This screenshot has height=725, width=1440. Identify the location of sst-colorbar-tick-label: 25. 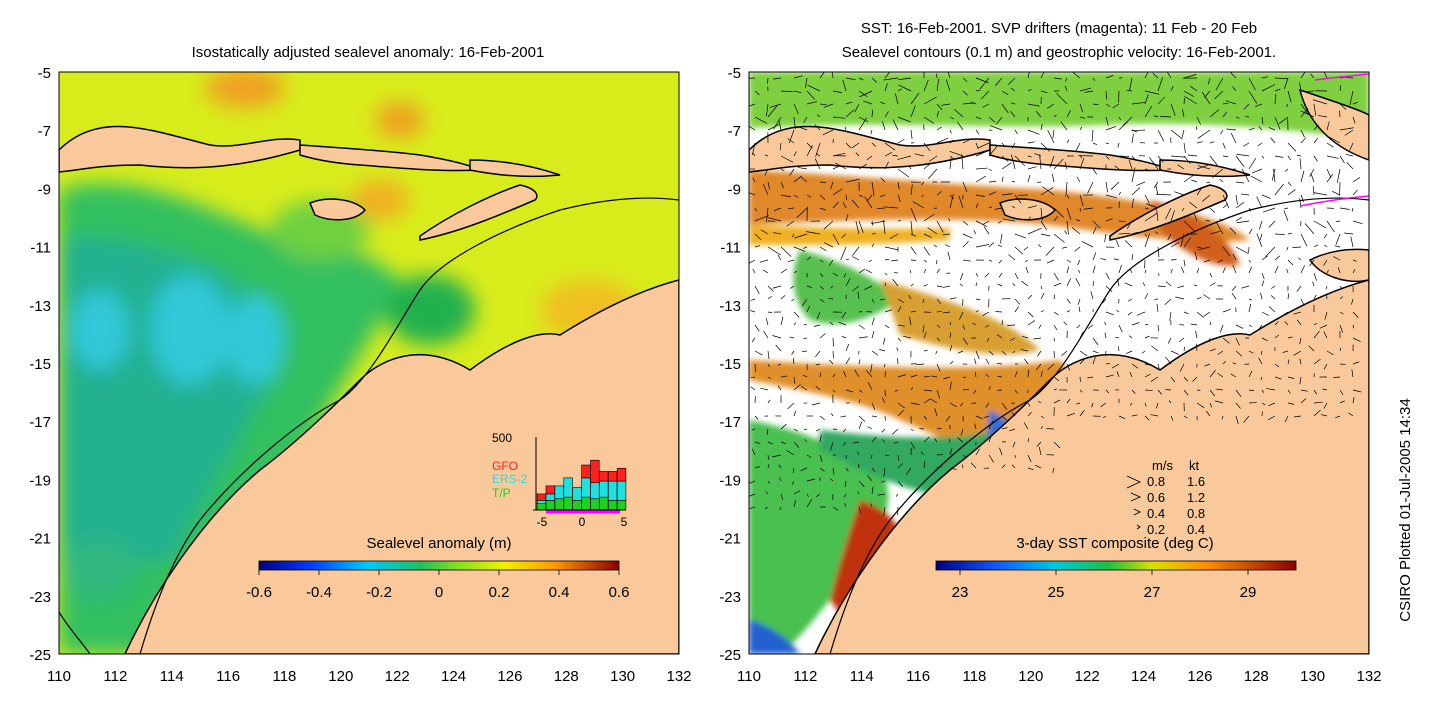
(1056, 592).